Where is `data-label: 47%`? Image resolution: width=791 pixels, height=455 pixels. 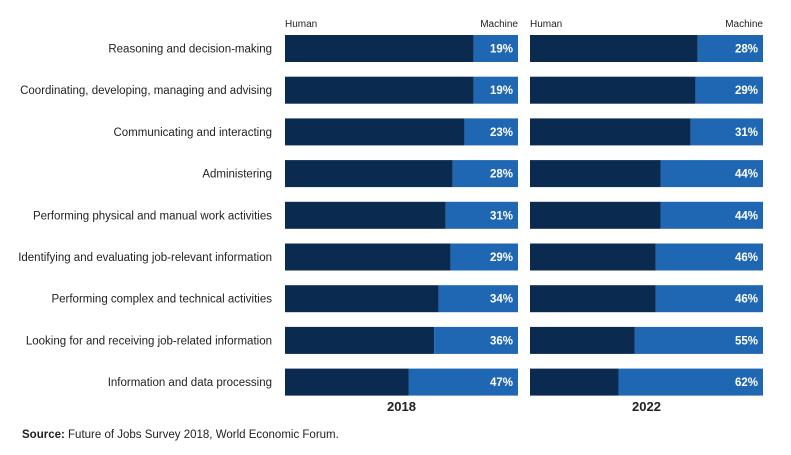
data-label: 47% is located at coordinates (501, 383).